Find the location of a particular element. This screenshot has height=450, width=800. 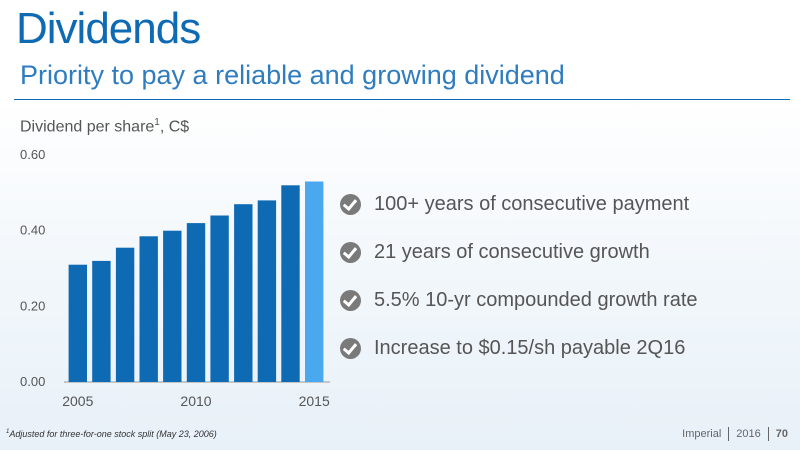

chart-ylabel-text: Dividend per share is located at coordinates (87, 127).